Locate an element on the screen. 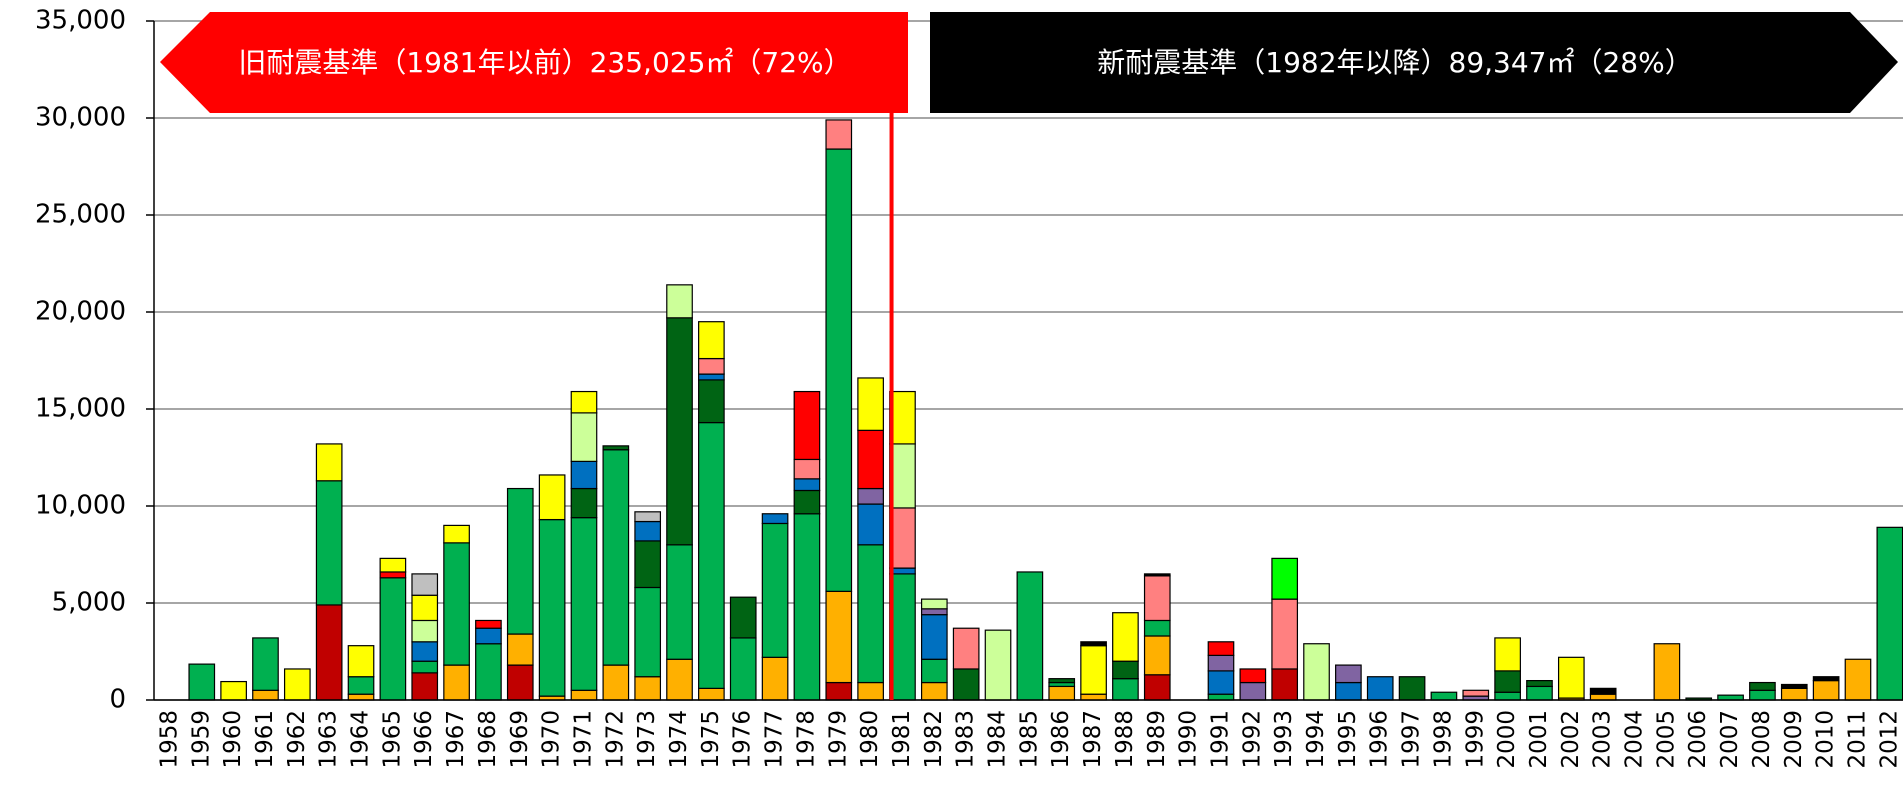 This screenshot has width=1903, height=804. x-tick-label: 1980 is located at coordinates (870, 739).